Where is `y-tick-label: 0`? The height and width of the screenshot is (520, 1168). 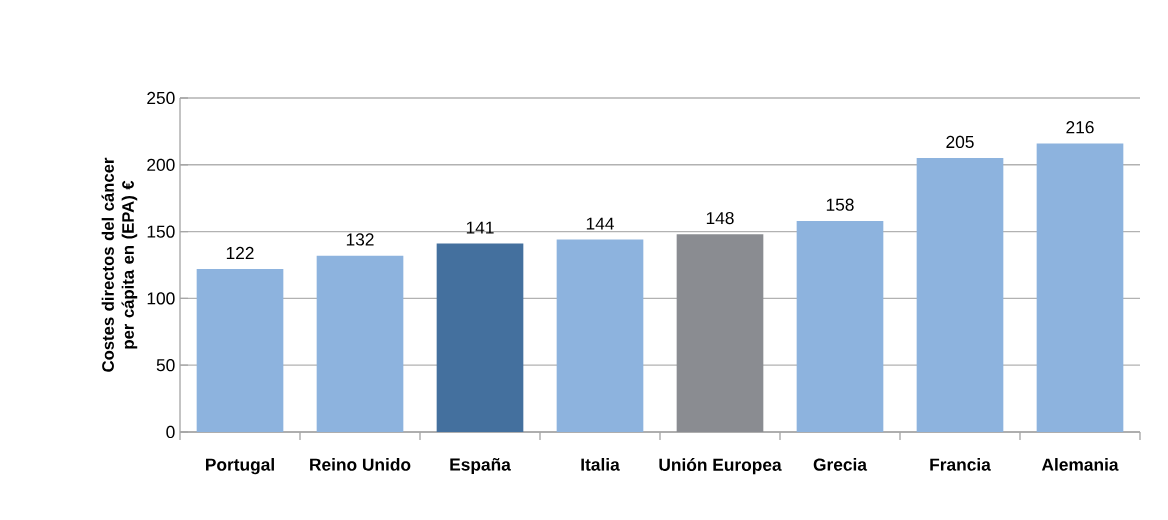 y-tick-label: 0 is located at coordinates (170, 432).